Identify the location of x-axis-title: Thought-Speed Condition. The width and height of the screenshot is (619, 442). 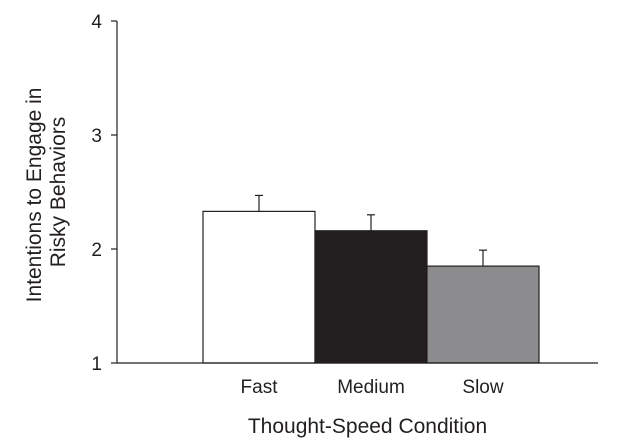
(367, 426).